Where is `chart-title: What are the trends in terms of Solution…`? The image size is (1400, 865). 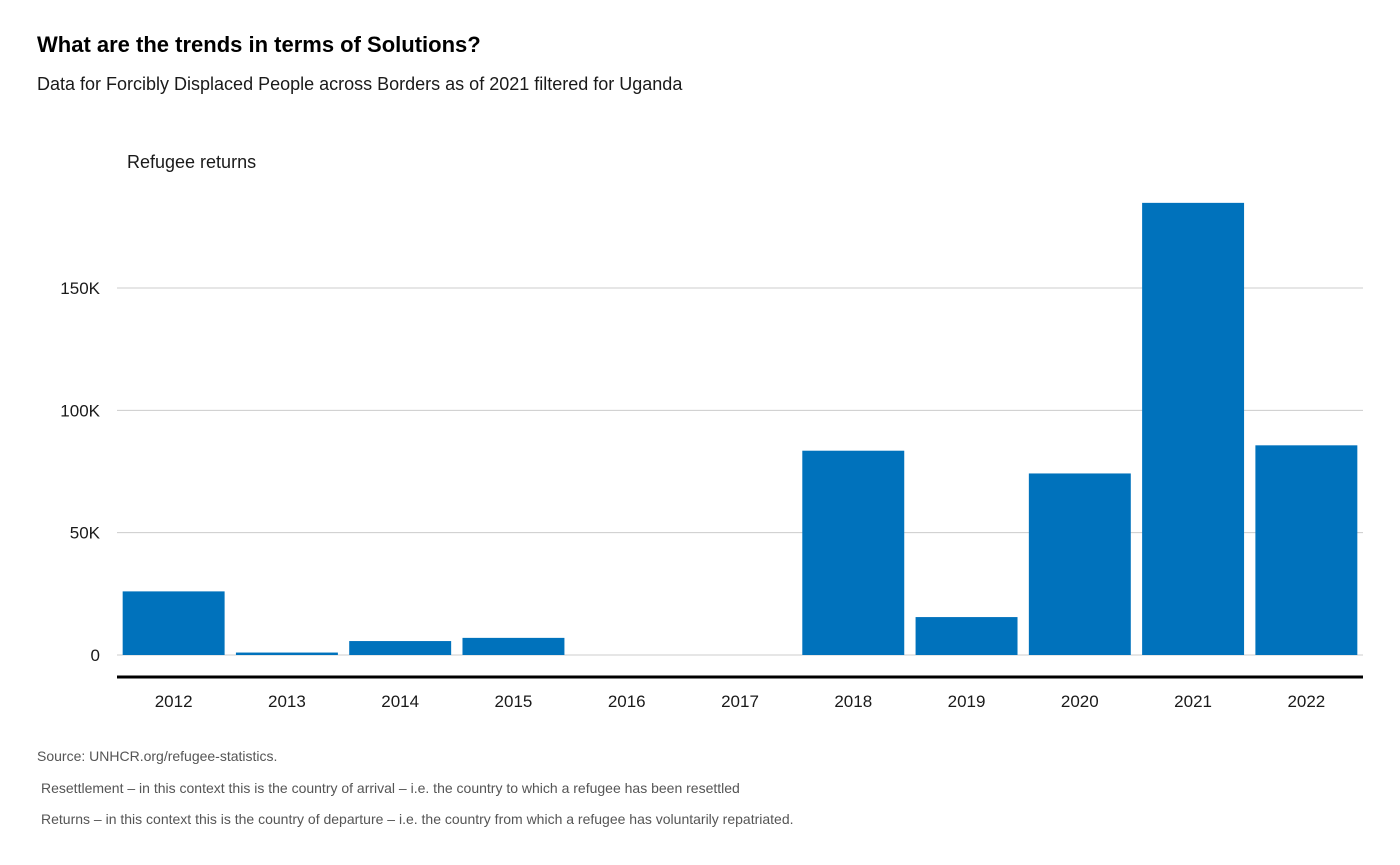
chart-title: What are the trends in terms of Solution… is located at coordinates (259, 44).